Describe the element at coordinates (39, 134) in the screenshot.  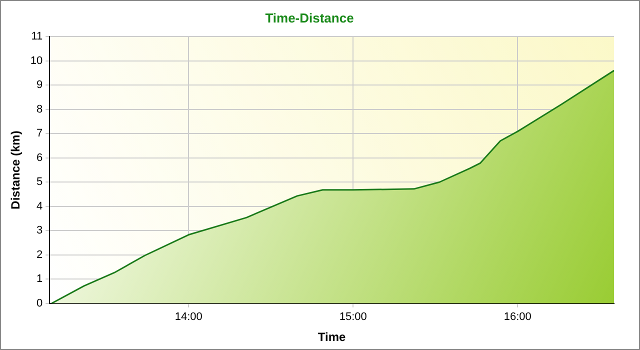
I see `y-tick-label: 7` at that location.